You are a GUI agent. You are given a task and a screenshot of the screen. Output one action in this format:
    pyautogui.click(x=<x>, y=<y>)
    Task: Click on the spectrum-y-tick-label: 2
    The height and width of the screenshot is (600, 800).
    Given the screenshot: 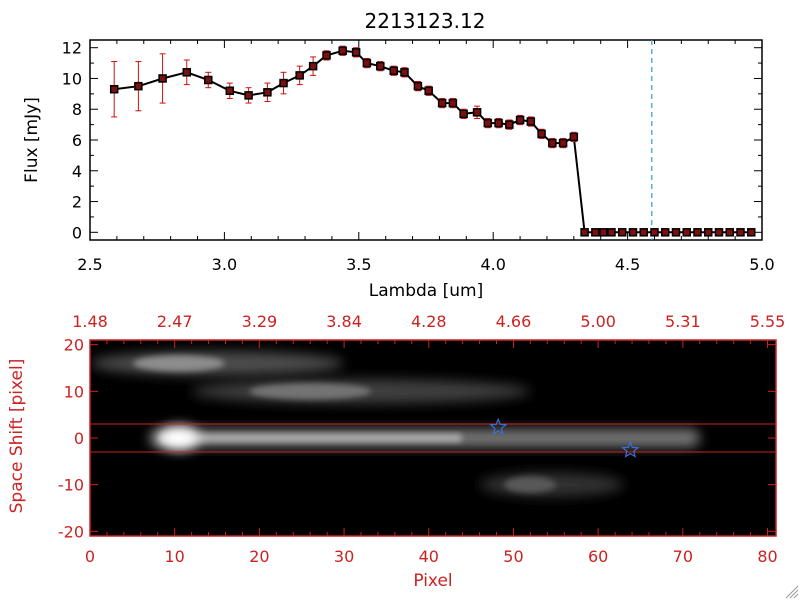 What is the action you would take?
    pyautogui.click(x=77, y=202)
    